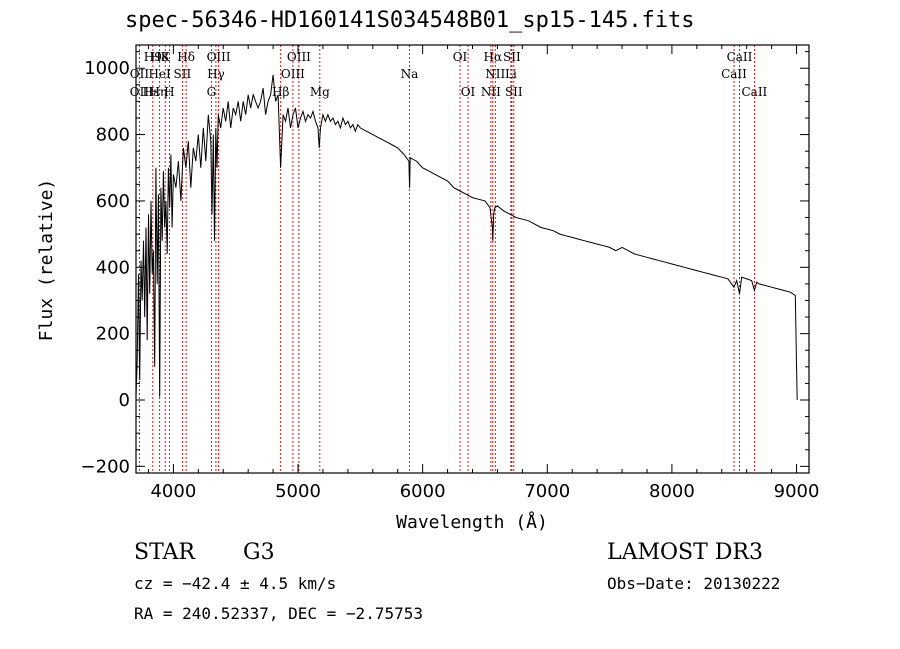 This screenshot has height=649, width=900. I want to click on line-label-19: OII, so click(140, 92).